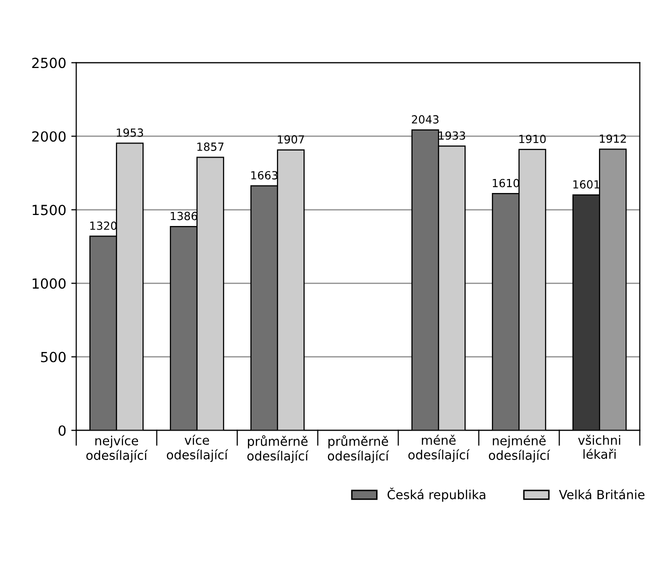 Image resolution: width=663 pixels, height=570 pixels. Describe the element at coordinates (184, 216) in the screenshot. I see `data-label: 1386` at that location.